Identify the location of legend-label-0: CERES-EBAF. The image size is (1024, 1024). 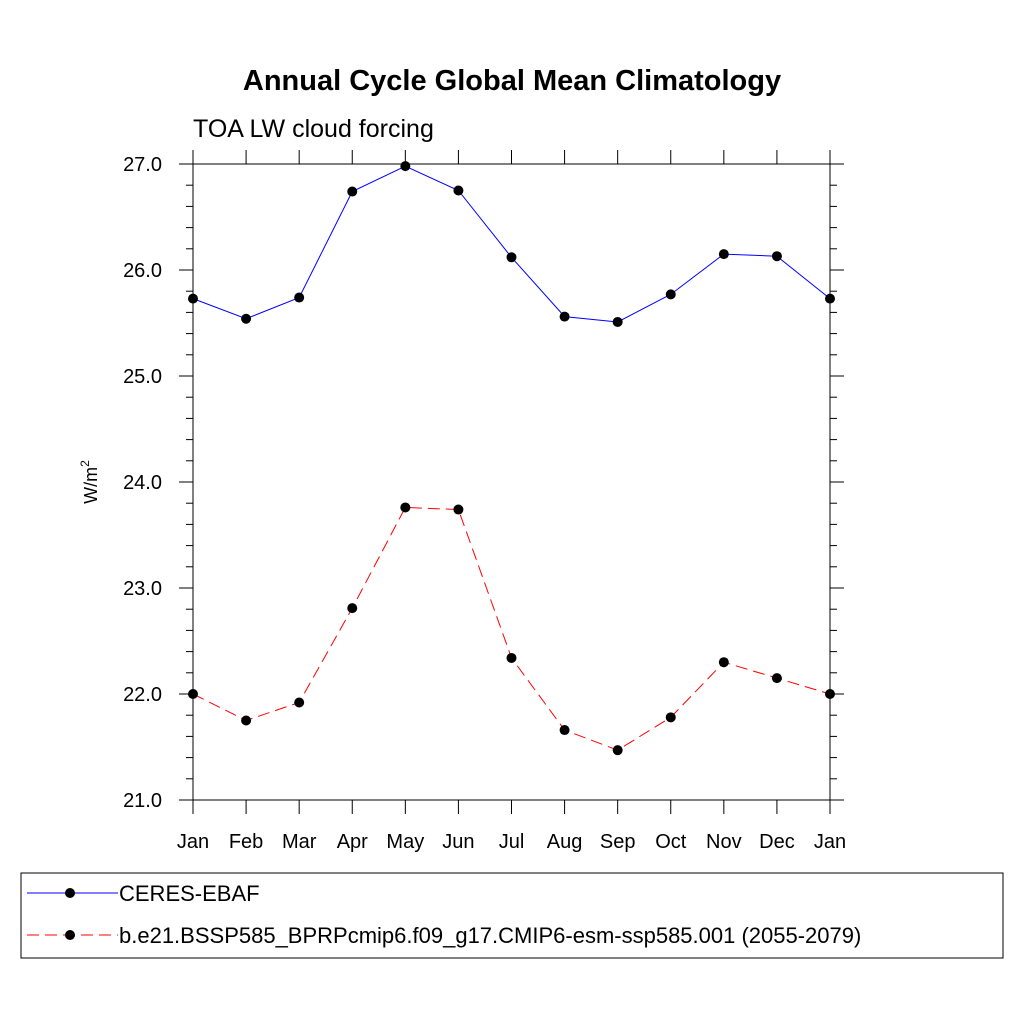
(189, 893).